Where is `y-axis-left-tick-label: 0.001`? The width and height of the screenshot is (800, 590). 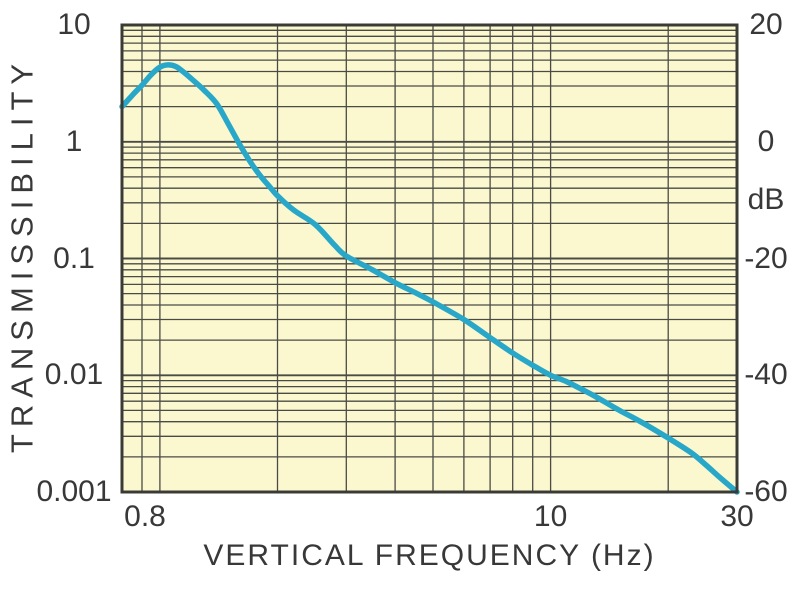
y-axis-left-tick-label: 0.001 is located at coordinates (74, 491).